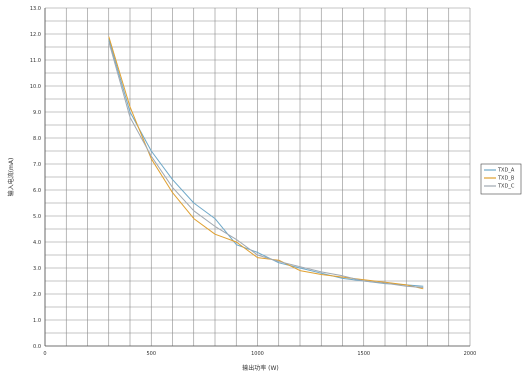 The height and width of the screenshot is (386, 526). Describe the element at coordinates (260, 368) in the screenshot. I see `x-axis-title: 输出功率 (W)` at that location.